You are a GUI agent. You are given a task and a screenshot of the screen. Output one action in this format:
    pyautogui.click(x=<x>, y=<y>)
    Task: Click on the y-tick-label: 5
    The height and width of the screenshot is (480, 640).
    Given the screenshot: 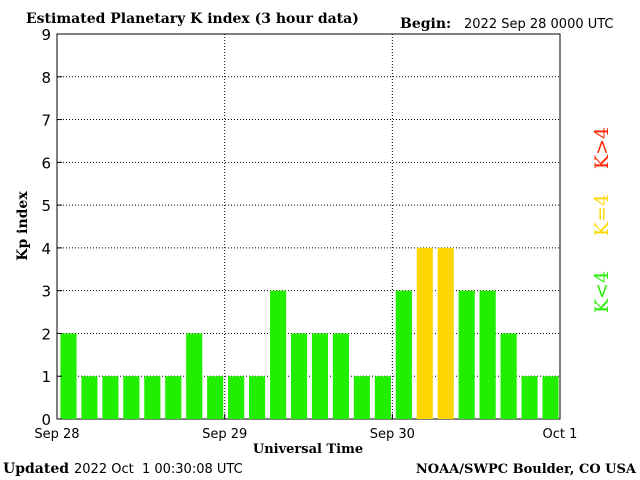 What is the action you would take?
    pyautogui.click(x=46, y=206)
    